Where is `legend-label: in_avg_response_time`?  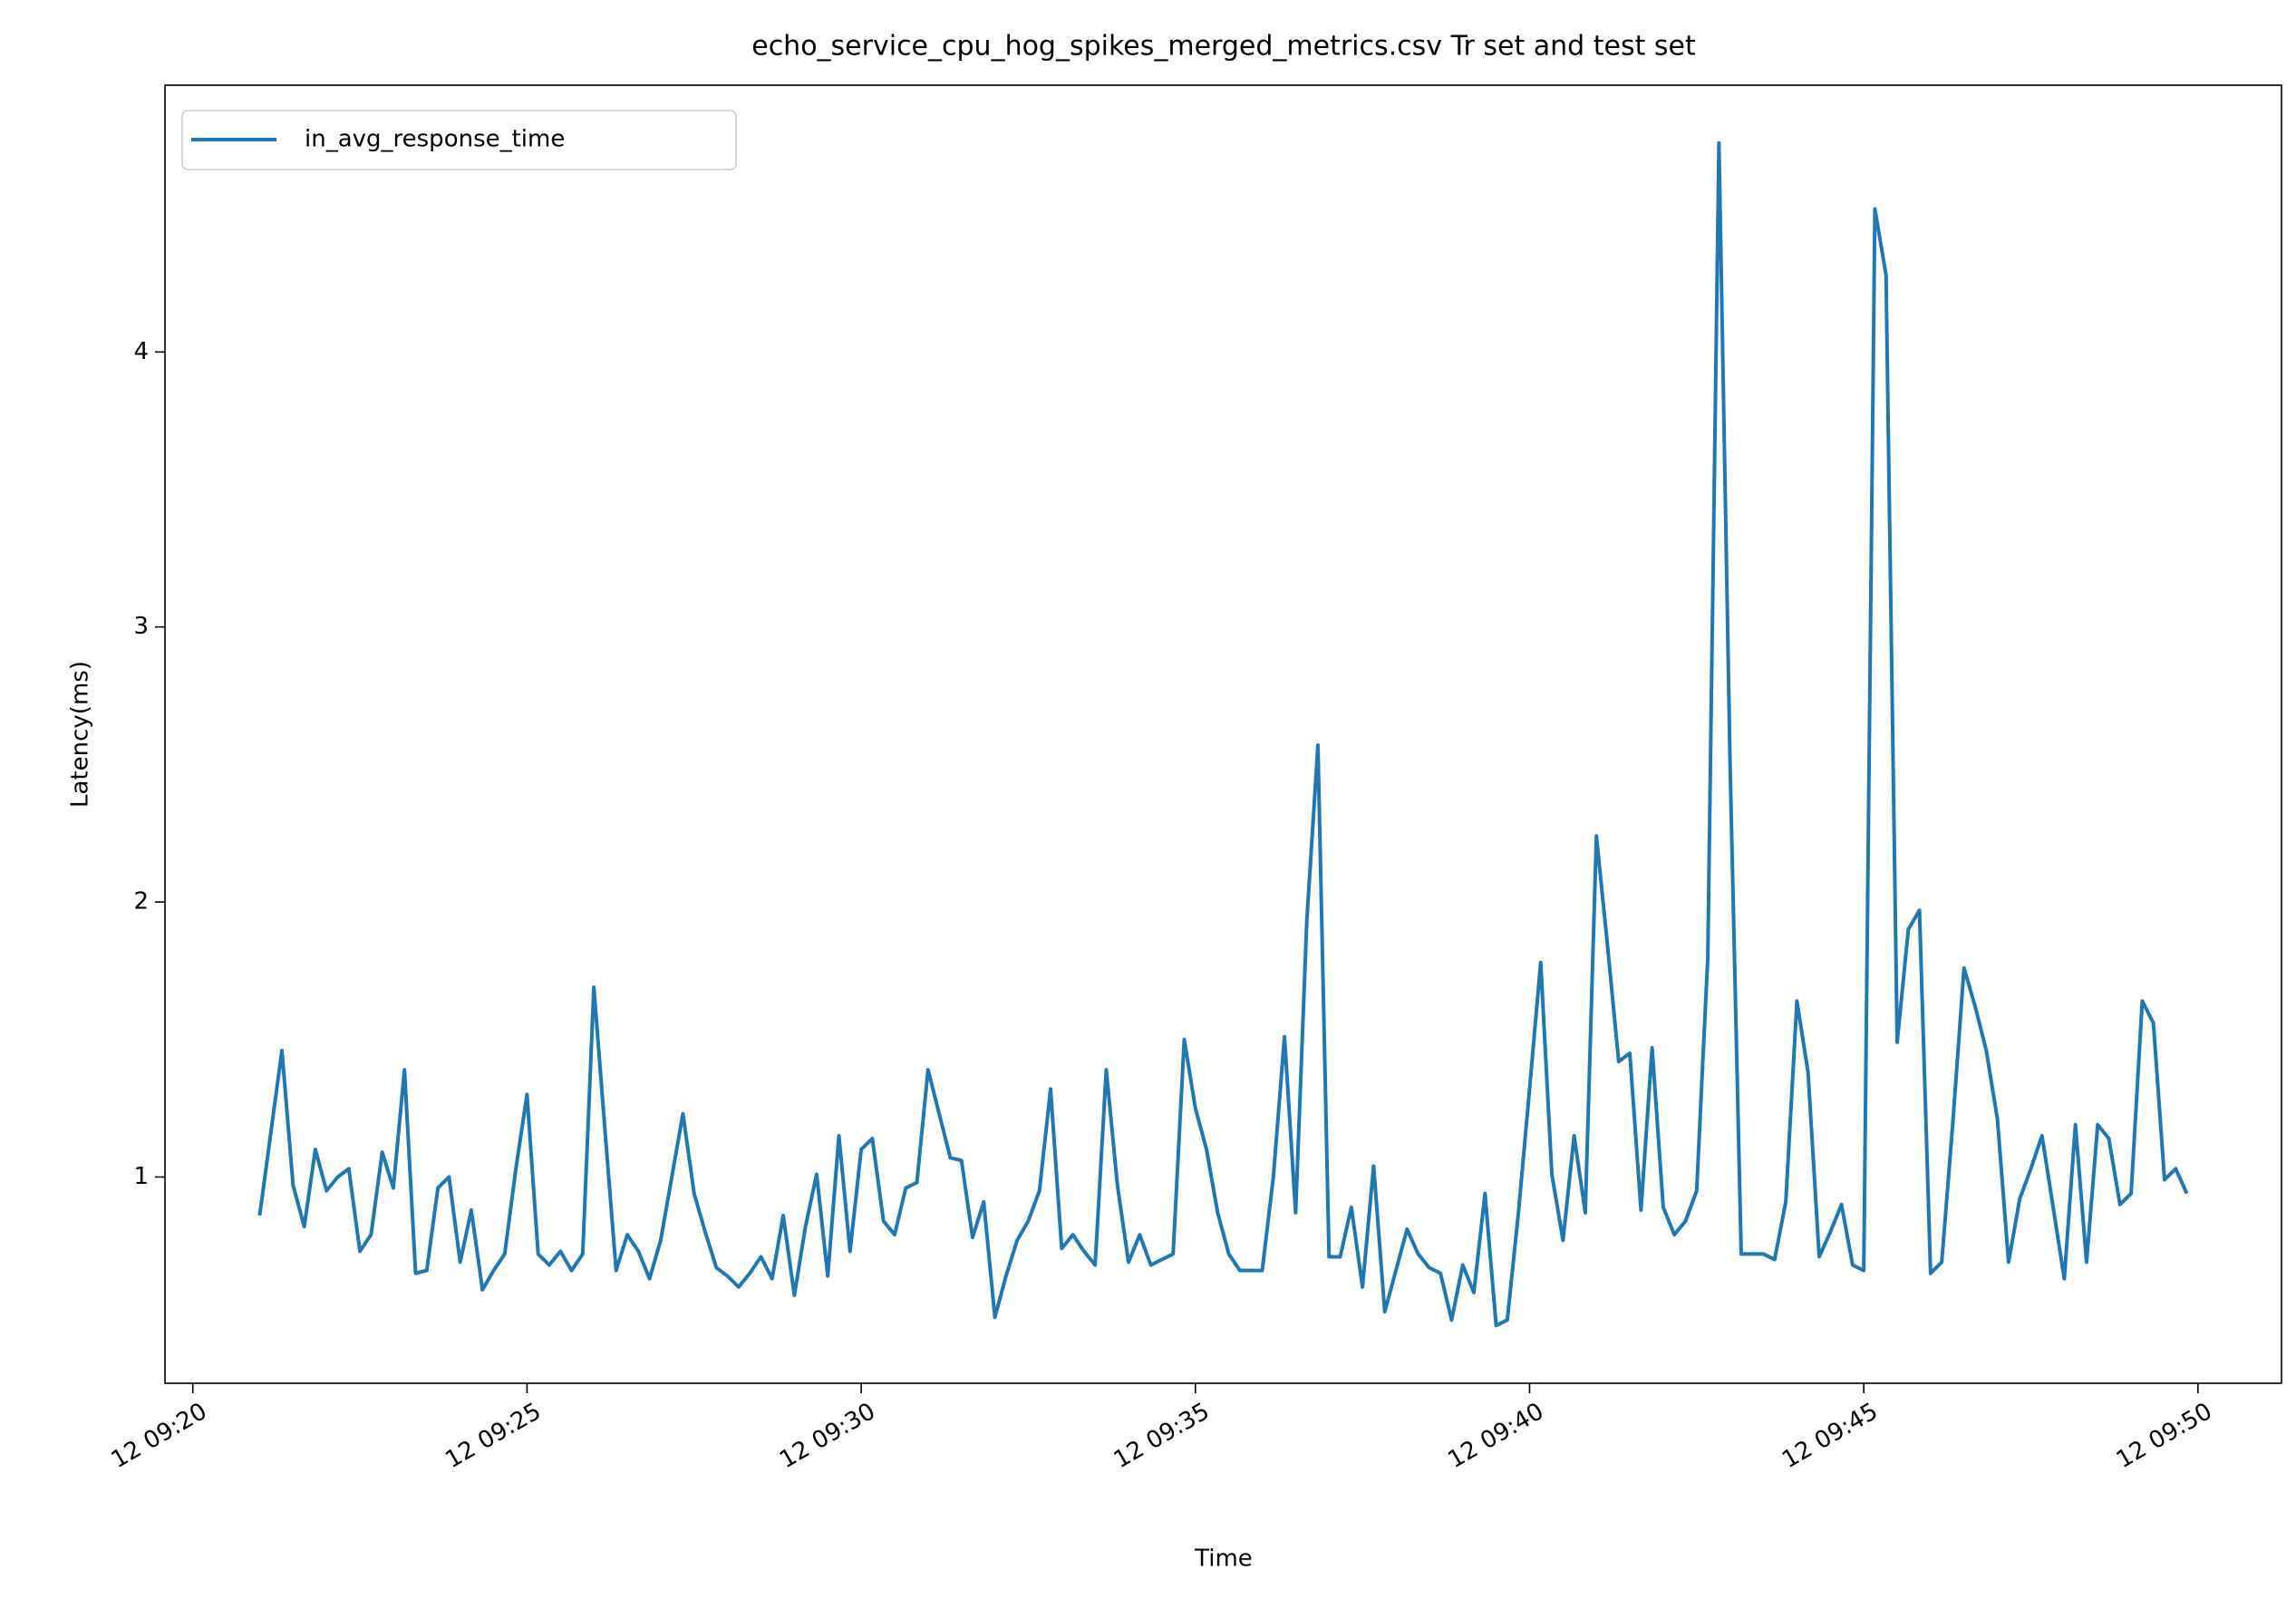
legend-label: in_avg_response_time is located at coordinates (435, 139).